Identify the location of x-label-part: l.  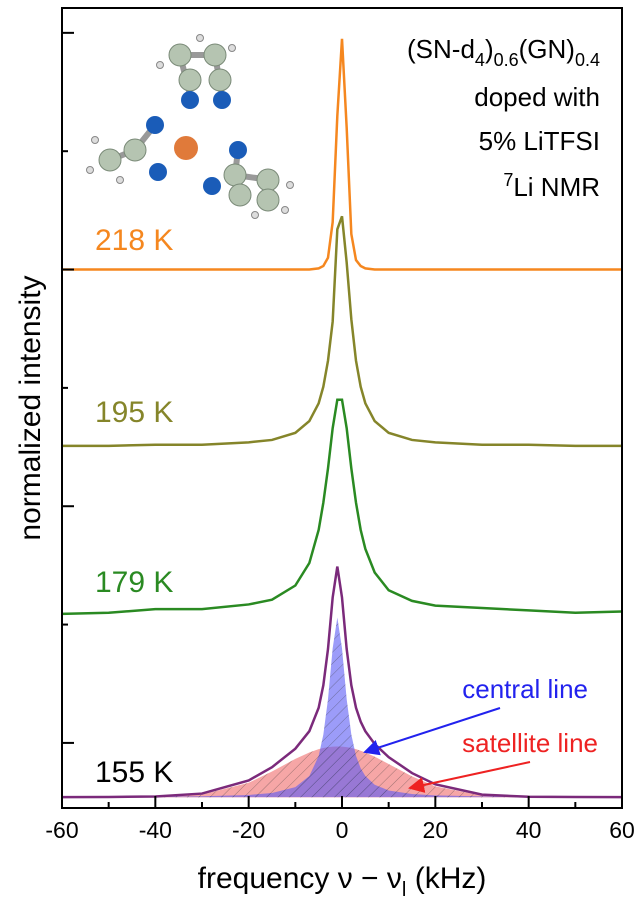
(404, 889).